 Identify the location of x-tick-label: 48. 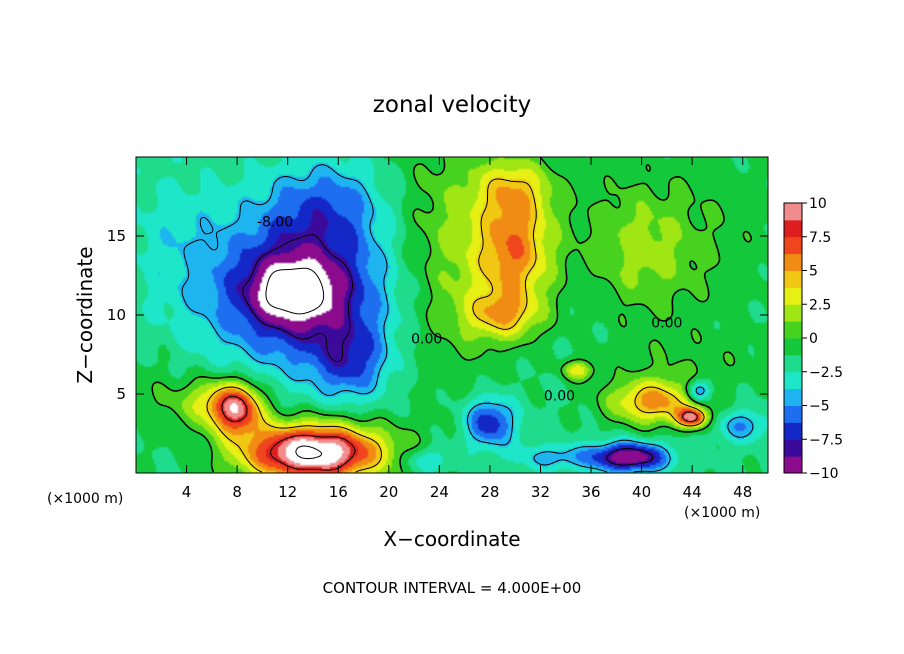
(742, 492).